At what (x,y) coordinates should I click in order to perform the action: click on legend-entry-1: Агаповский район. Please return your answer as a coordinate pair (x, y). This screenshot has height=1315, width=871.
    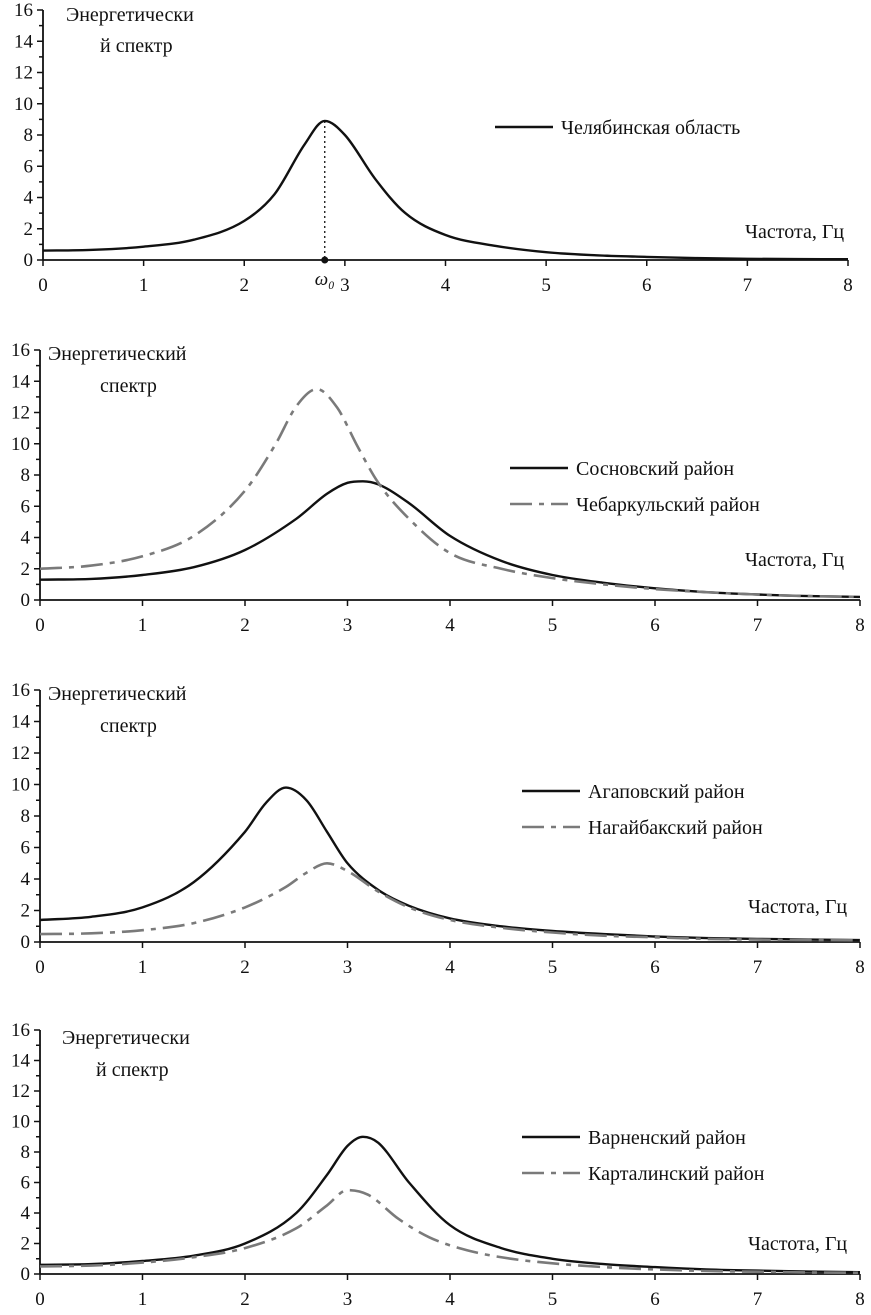
    Looking at the image, I should click on (666, 792).